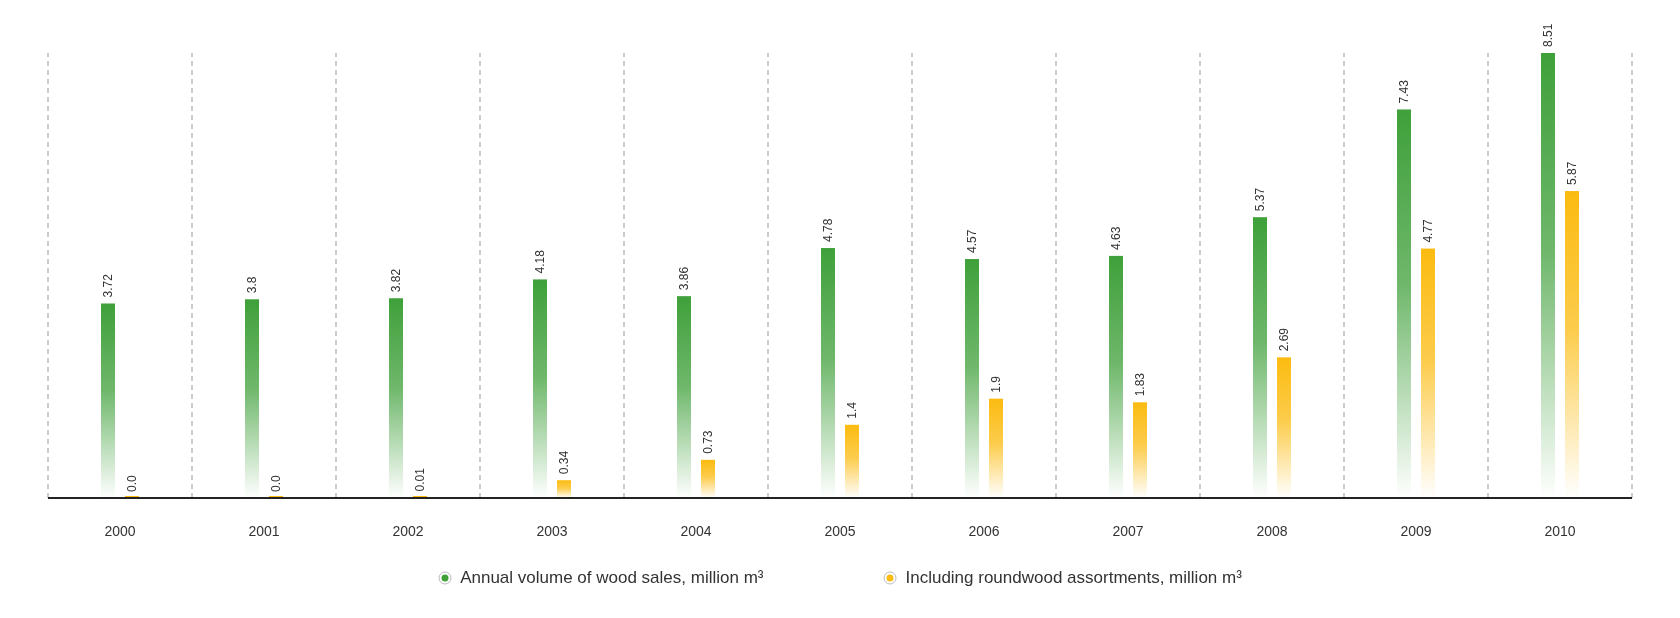 This screenshot has width=1680, height=618. Describe the element at coordinates (396, 280) in the screenshot. I see `data-label: 3.82` at that location.